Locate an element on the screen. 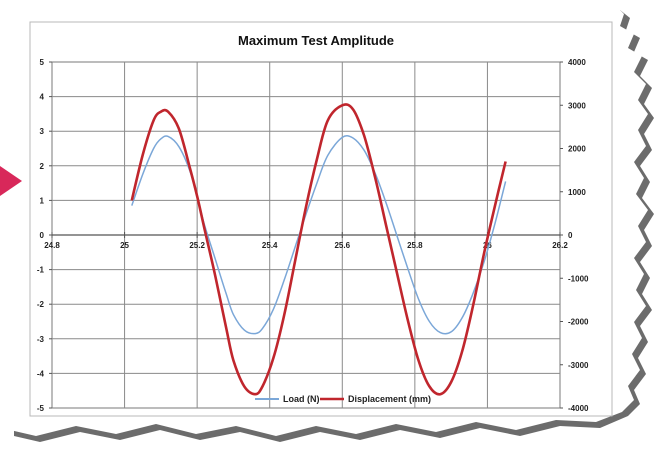 Image resolution: width=657 pixels, height=461 pixels. y2-tick-label: 1000 is located at coordinates (577, 192).